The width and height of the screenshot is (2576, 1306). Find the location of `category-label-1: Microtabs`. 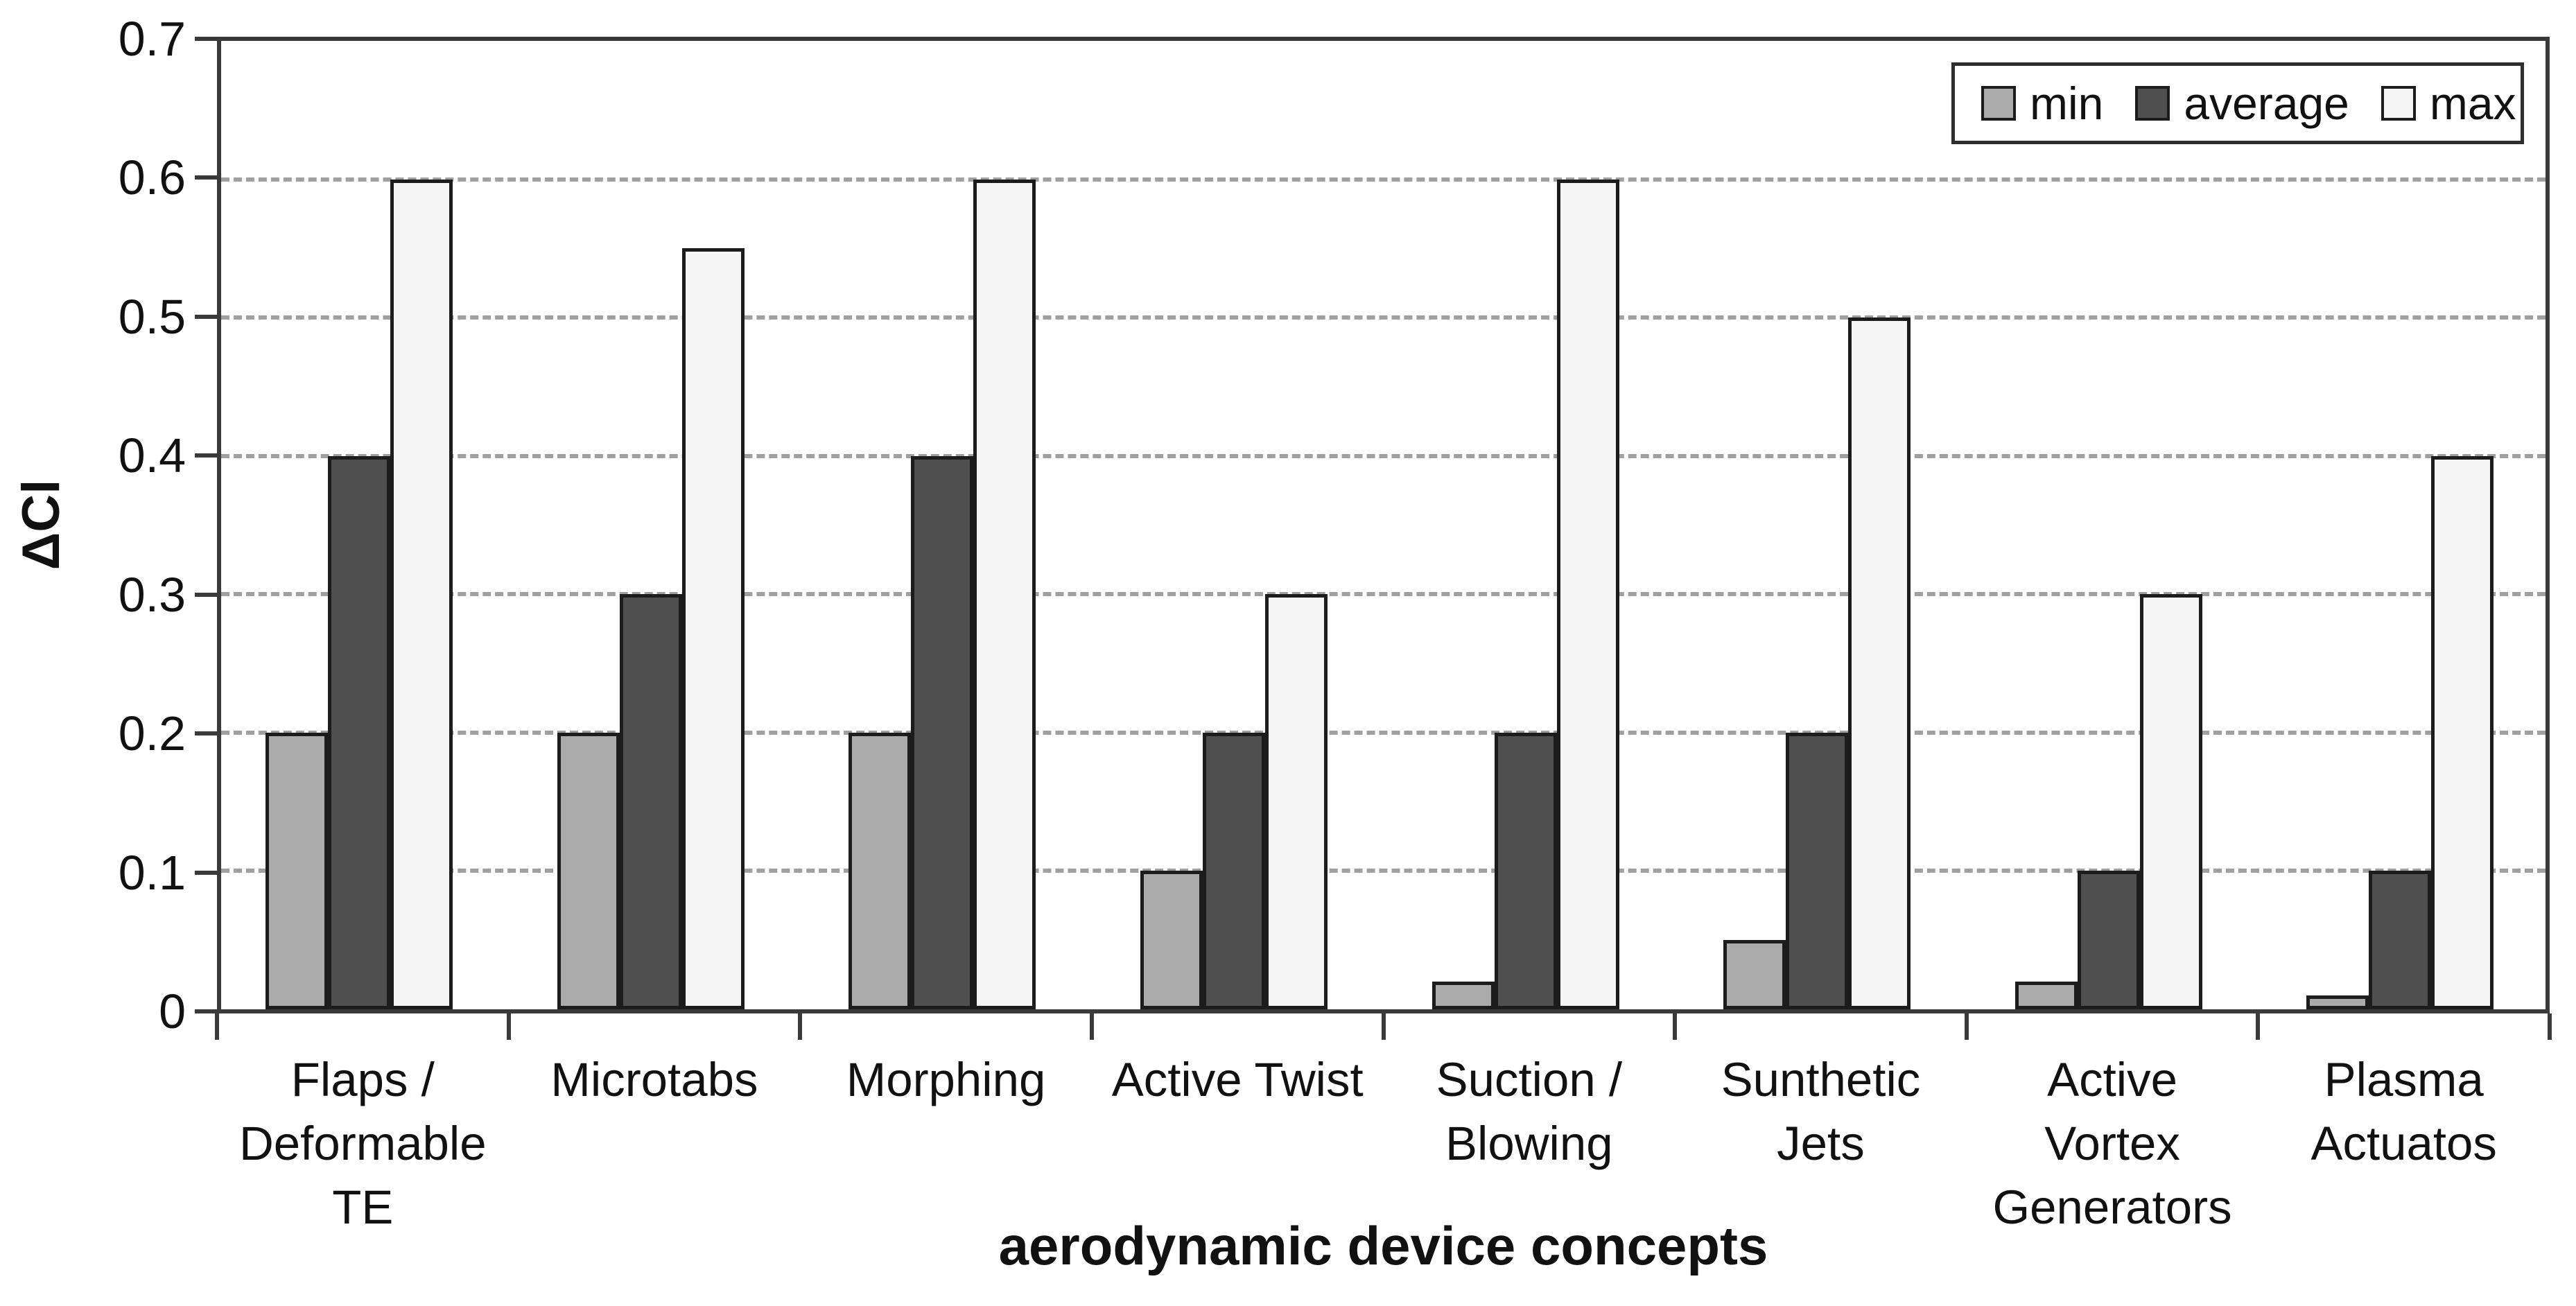

category-label-1: Microtabs is located at coordinates (654, 1079).